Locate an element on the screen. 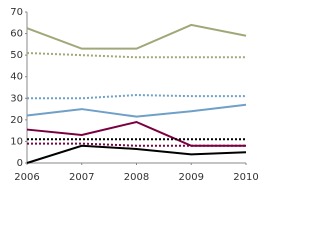  x-tick-label: 2006 is located at coordinates (26, 177).